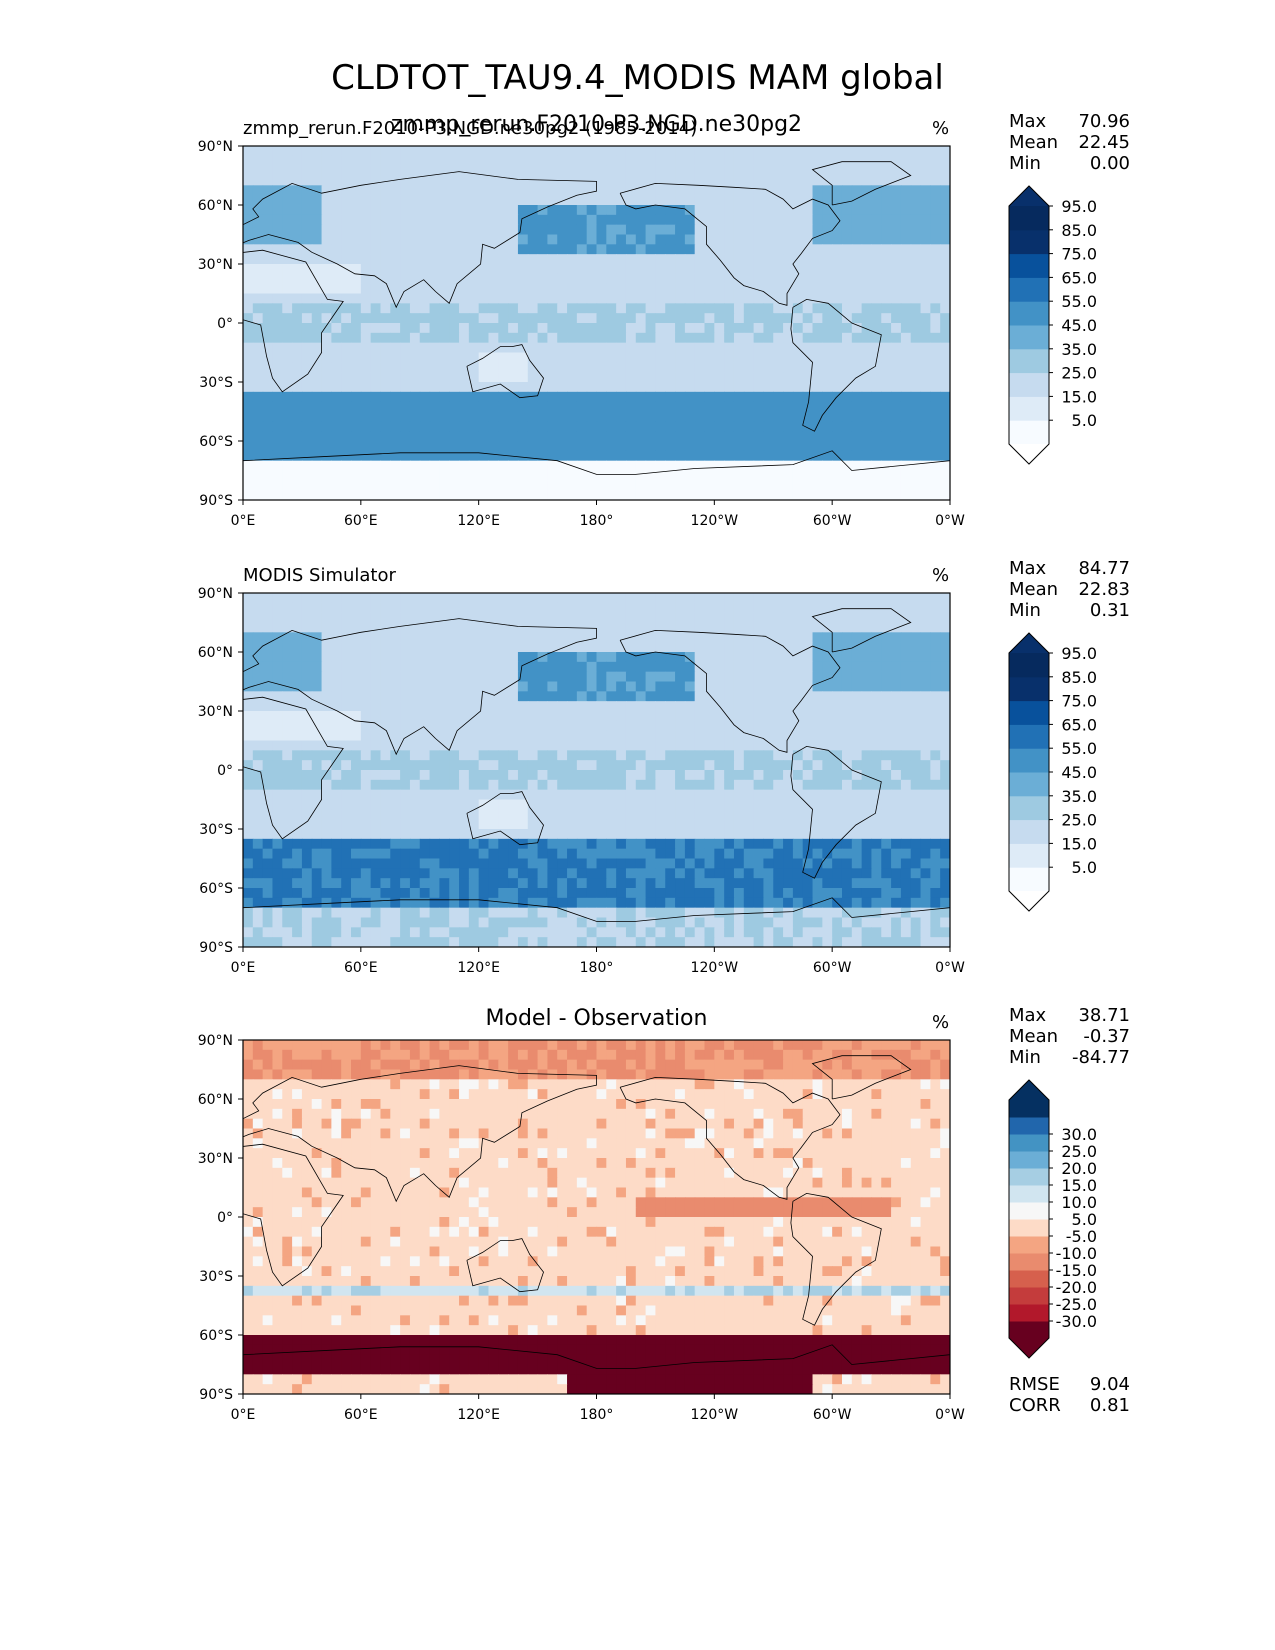 Image resolution: width=1275 pixels, height=1650 pixels. What do you see at coordinates (1029, 242) in the screenshot?
I see `colorbar-swatch` at bounding box center [1029, 242].